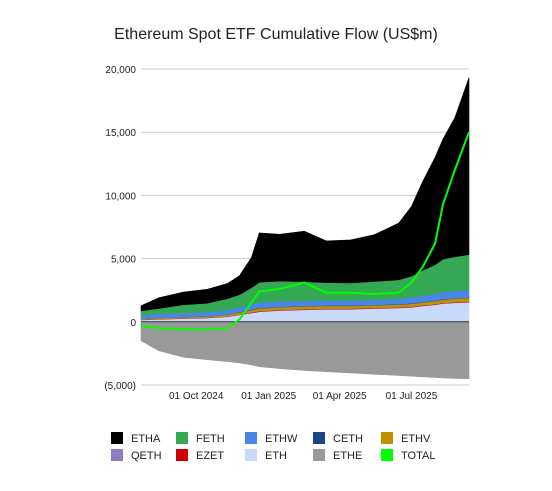 The height and width of the screenshot is (491, 552). I want to click on y-tick-label: 10,000, so click(120, 196).